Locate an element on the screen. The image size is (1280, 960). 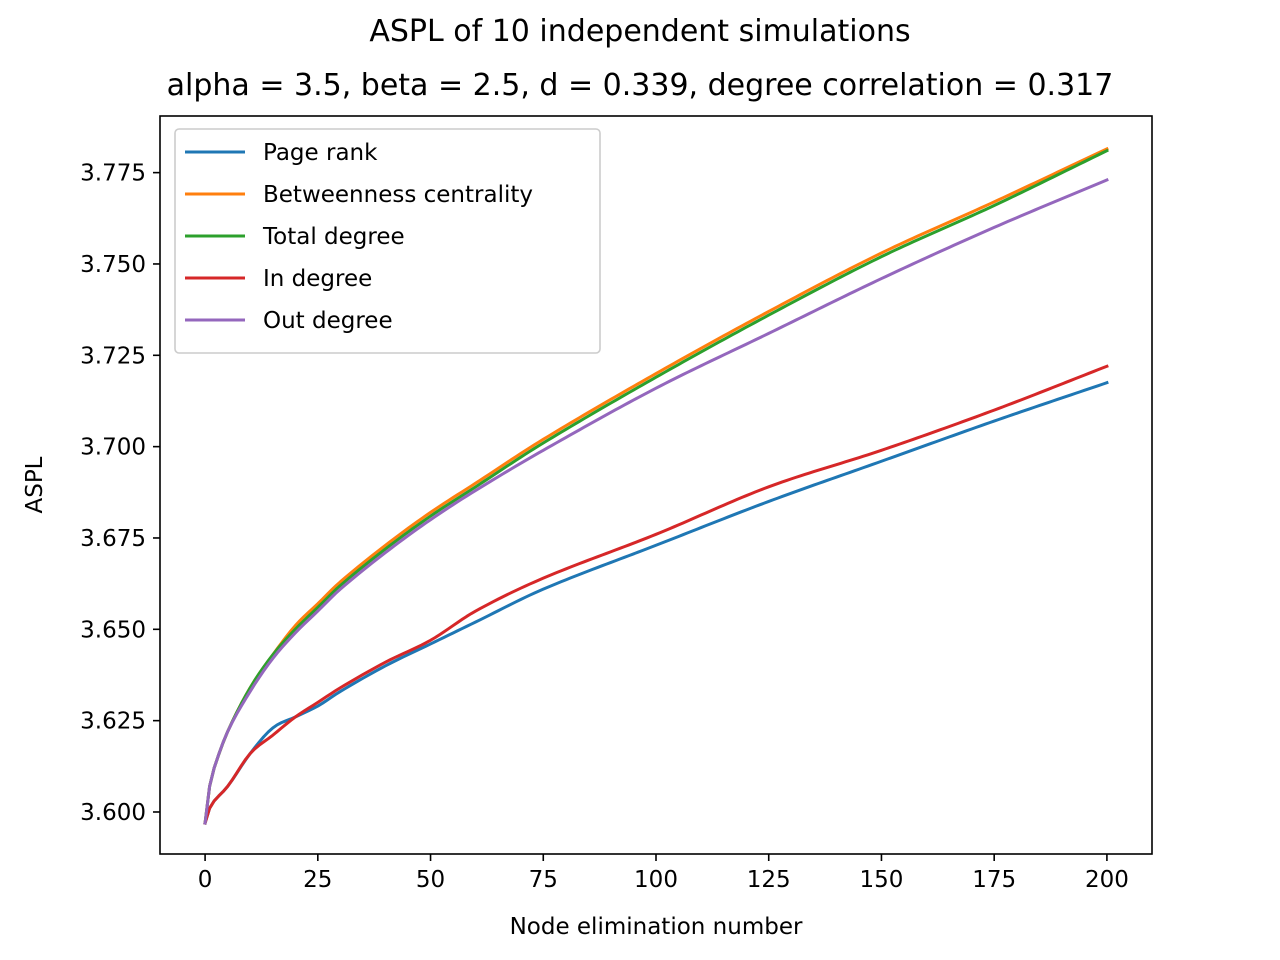
legend-box is located at coordinates (387, 241).